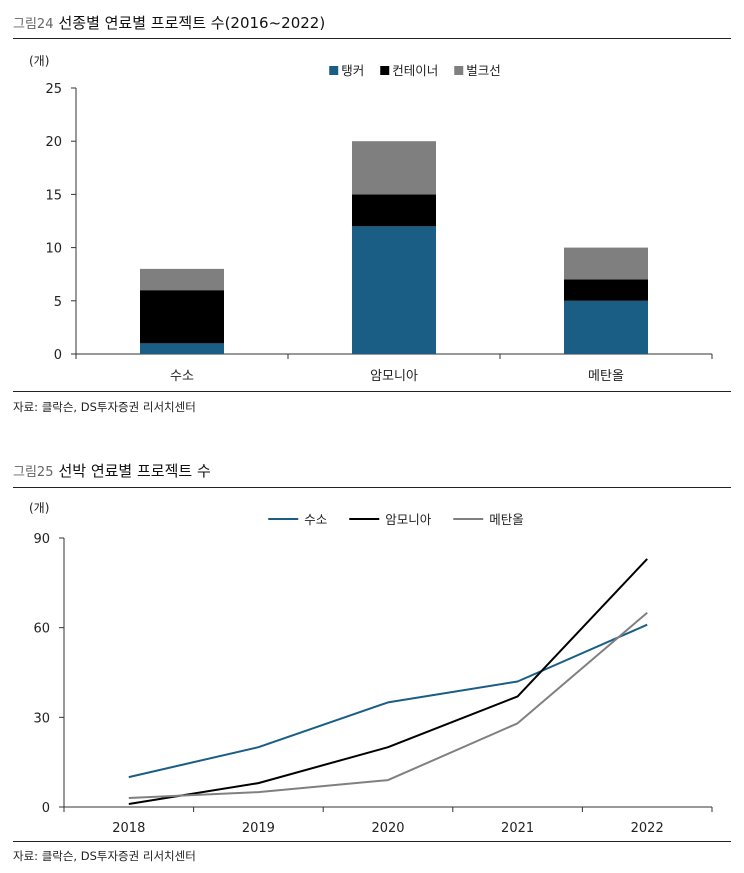 This screenshot has height=873, width=744. I want to click on bar-segment-벌크선-수소, so click(182, 279).